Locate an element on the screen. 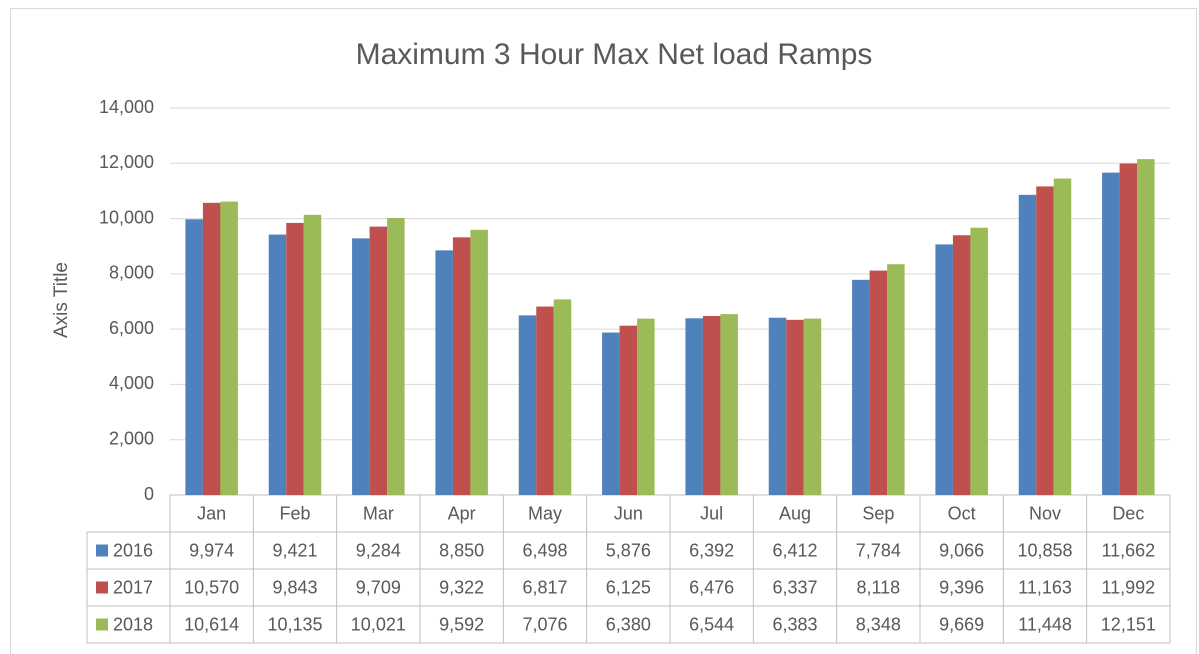 This screenshot has height=654, width=1199. table-value: 9,843 is located at coordinates (294, 587).